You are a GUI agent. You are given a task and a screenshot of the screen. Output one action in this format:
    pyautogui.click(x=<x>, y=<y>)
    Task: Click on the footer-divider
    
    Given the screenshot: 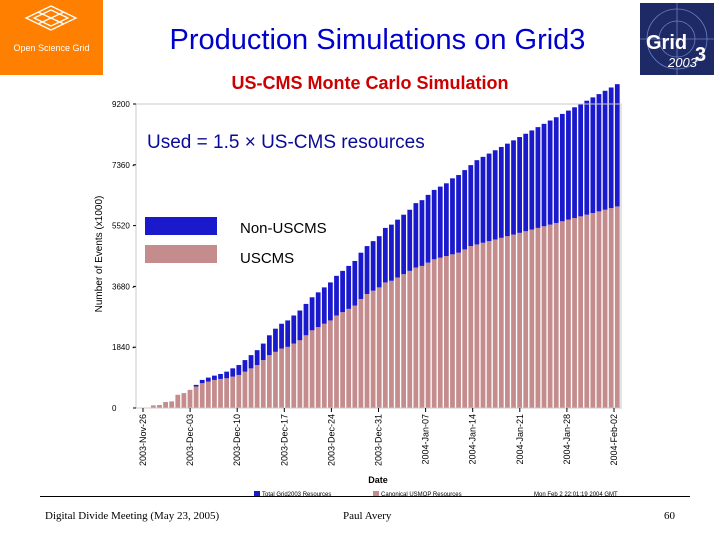 What is the action you would take?
    pyautogui.click(x=365, y=496)
    